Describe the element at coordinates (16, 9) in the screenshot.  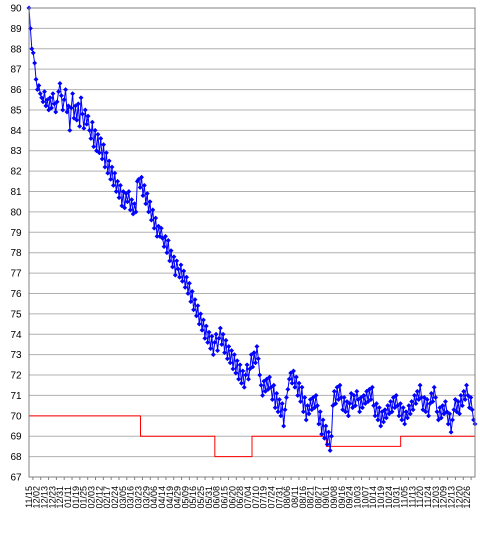
I see `y-tick-label: 90` at that location.